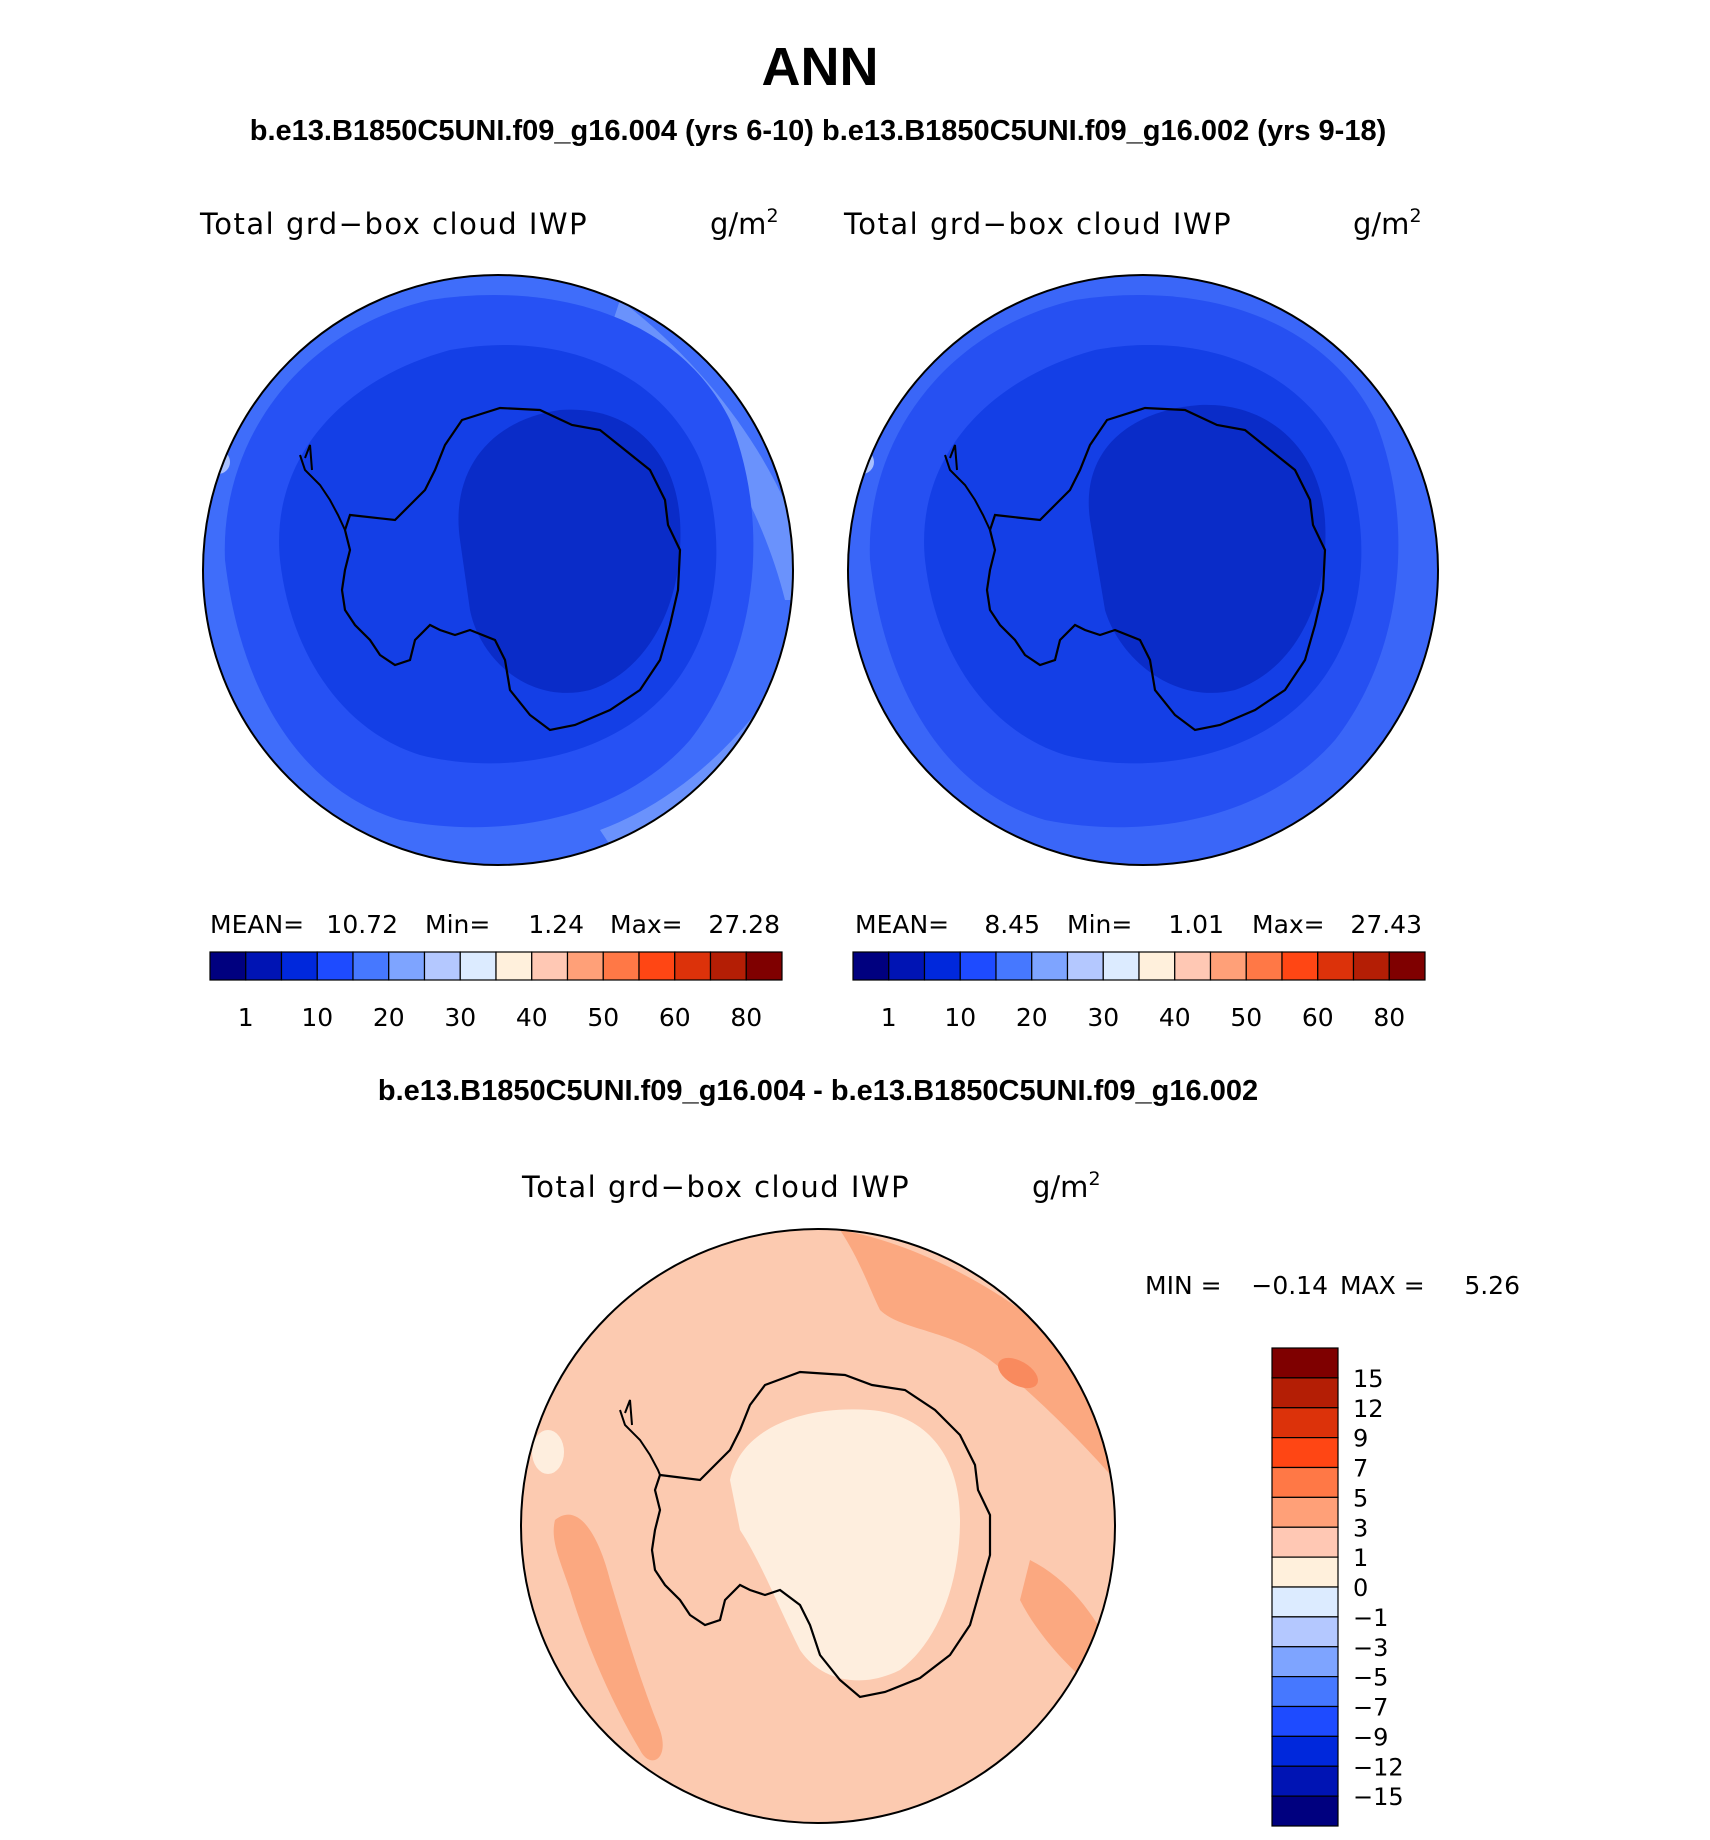  I want to click on map-diff-peninsula, so click(640, 1437).